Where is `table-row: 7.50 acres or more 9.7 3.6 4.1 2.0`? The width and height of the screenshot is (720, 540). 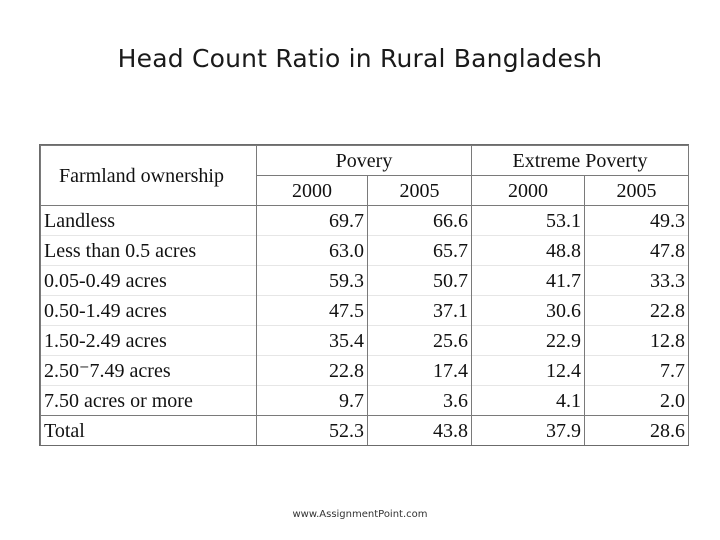 table-row: 7.50 acres or more 9.7 3.6 4.1 2.0 is located at coordinates (365, 400).